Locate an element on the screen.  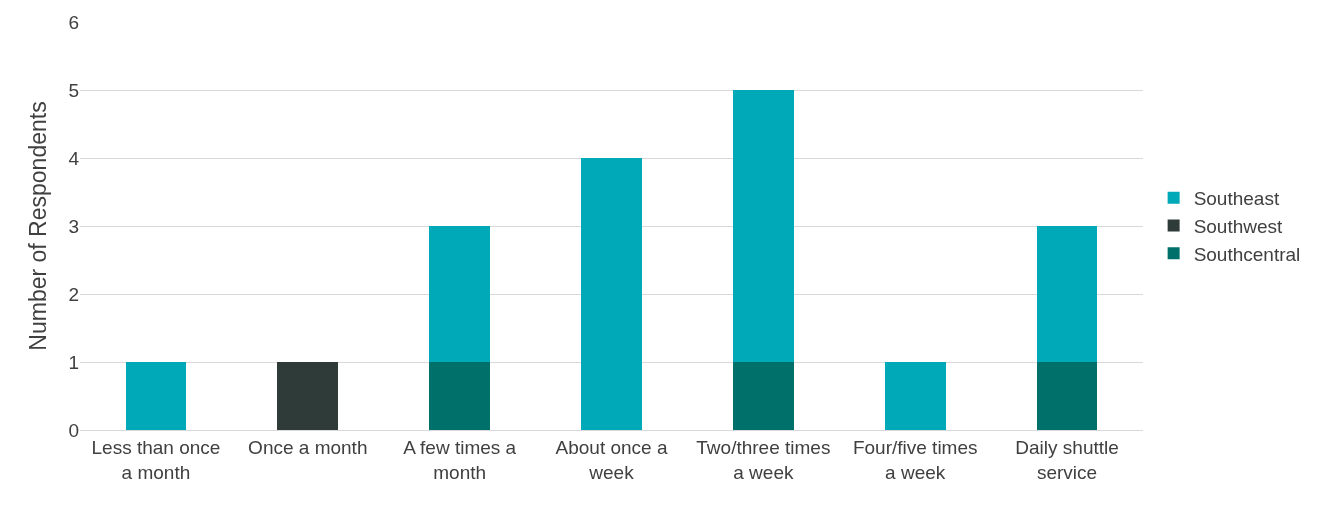
y-tick-label: 3 is located at coordinates (73, 226).